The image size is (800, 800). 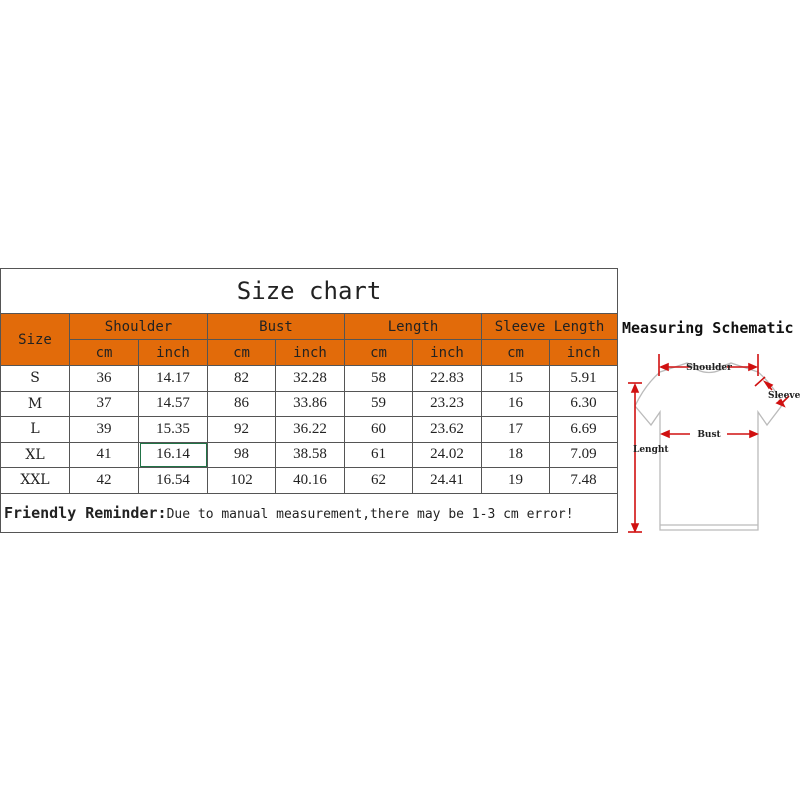 What do you see at coordinates (549, 326) in the screenshot?
I see `header-sleeve-length: Sleeve Length` at bounding box center [549, 326].